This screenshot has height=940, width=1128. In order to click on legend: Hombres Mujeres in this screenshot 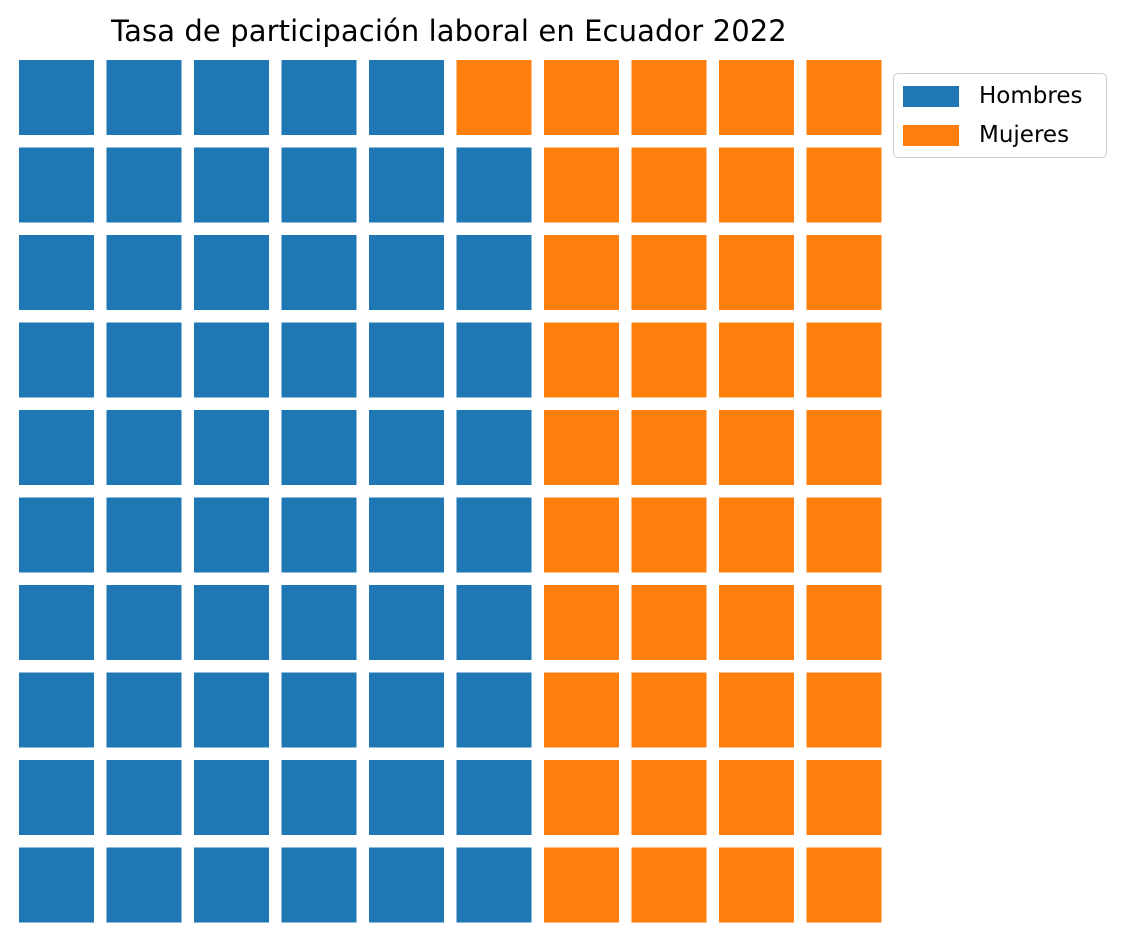, I will do `click(1000, 115)`.